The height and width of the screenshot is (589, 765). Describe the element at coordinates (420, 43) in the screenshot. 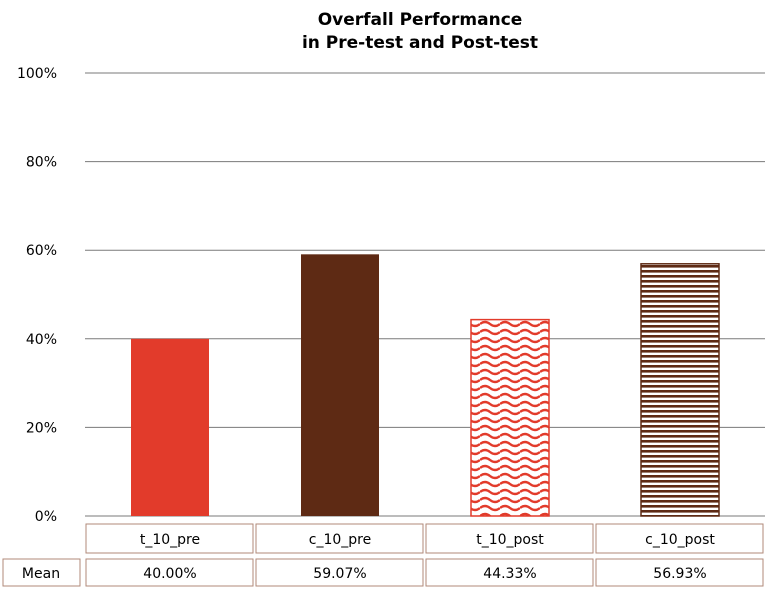

I see `chart-title-line-2: in Pre-test and Post-test` at that location.